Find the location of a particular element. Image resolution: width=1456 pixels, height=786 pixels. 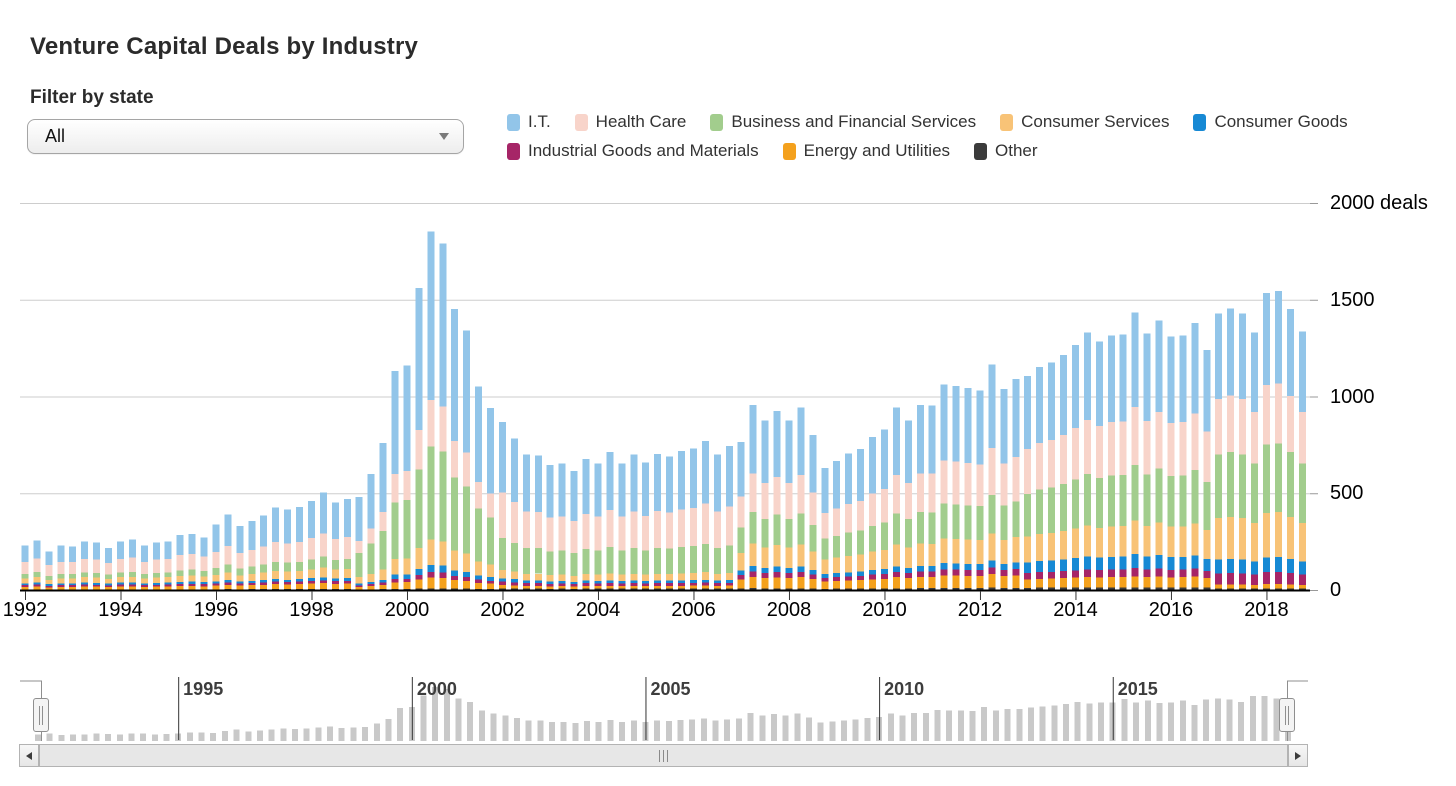

legend-item: Energy and Utilities is located at coordinates (866, 151).